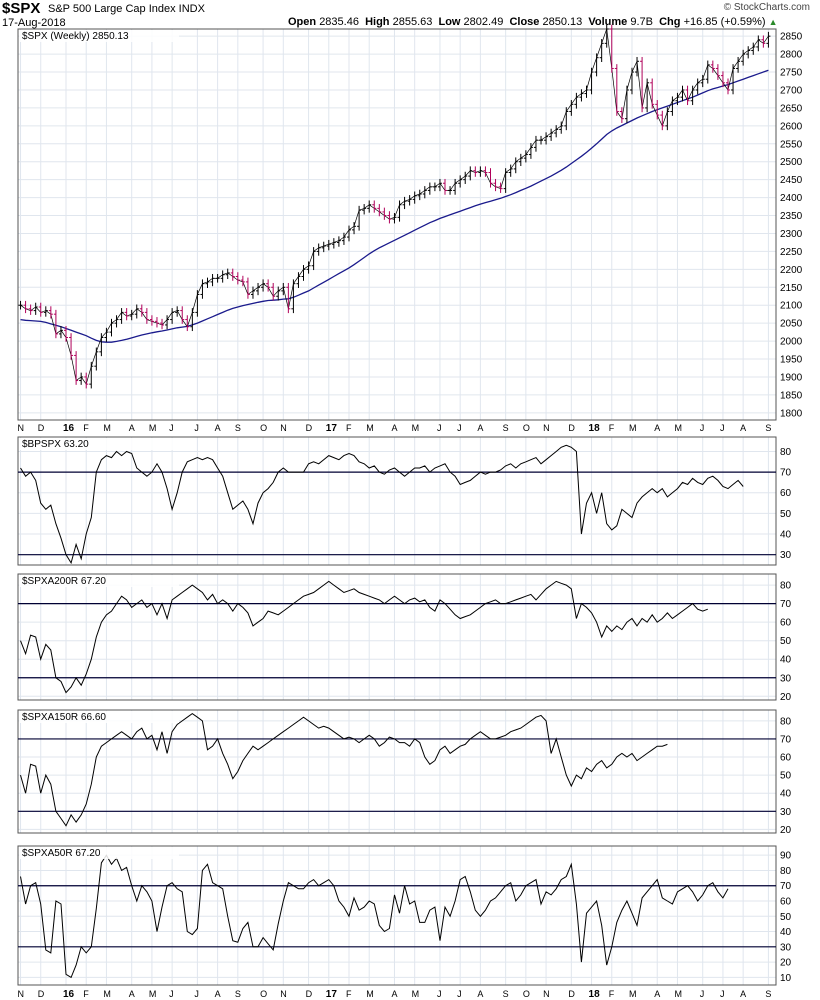 The image size is (820, 1000). I want to click on chg-label: Chg, so click(670, 22).